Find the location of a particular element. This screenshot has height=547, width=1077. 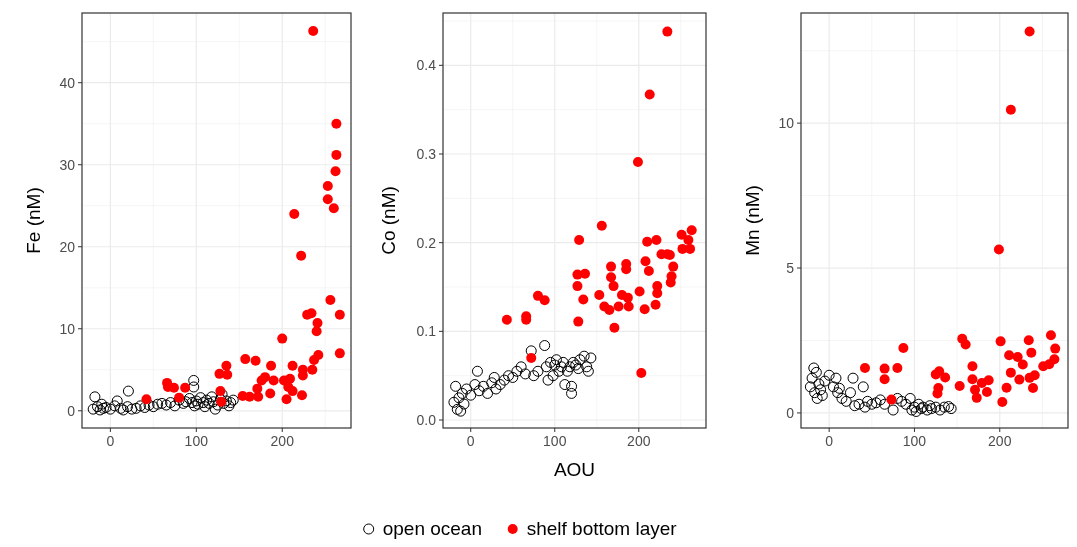

y-tick-label: 0.3 is located at coordinates (426, 153).